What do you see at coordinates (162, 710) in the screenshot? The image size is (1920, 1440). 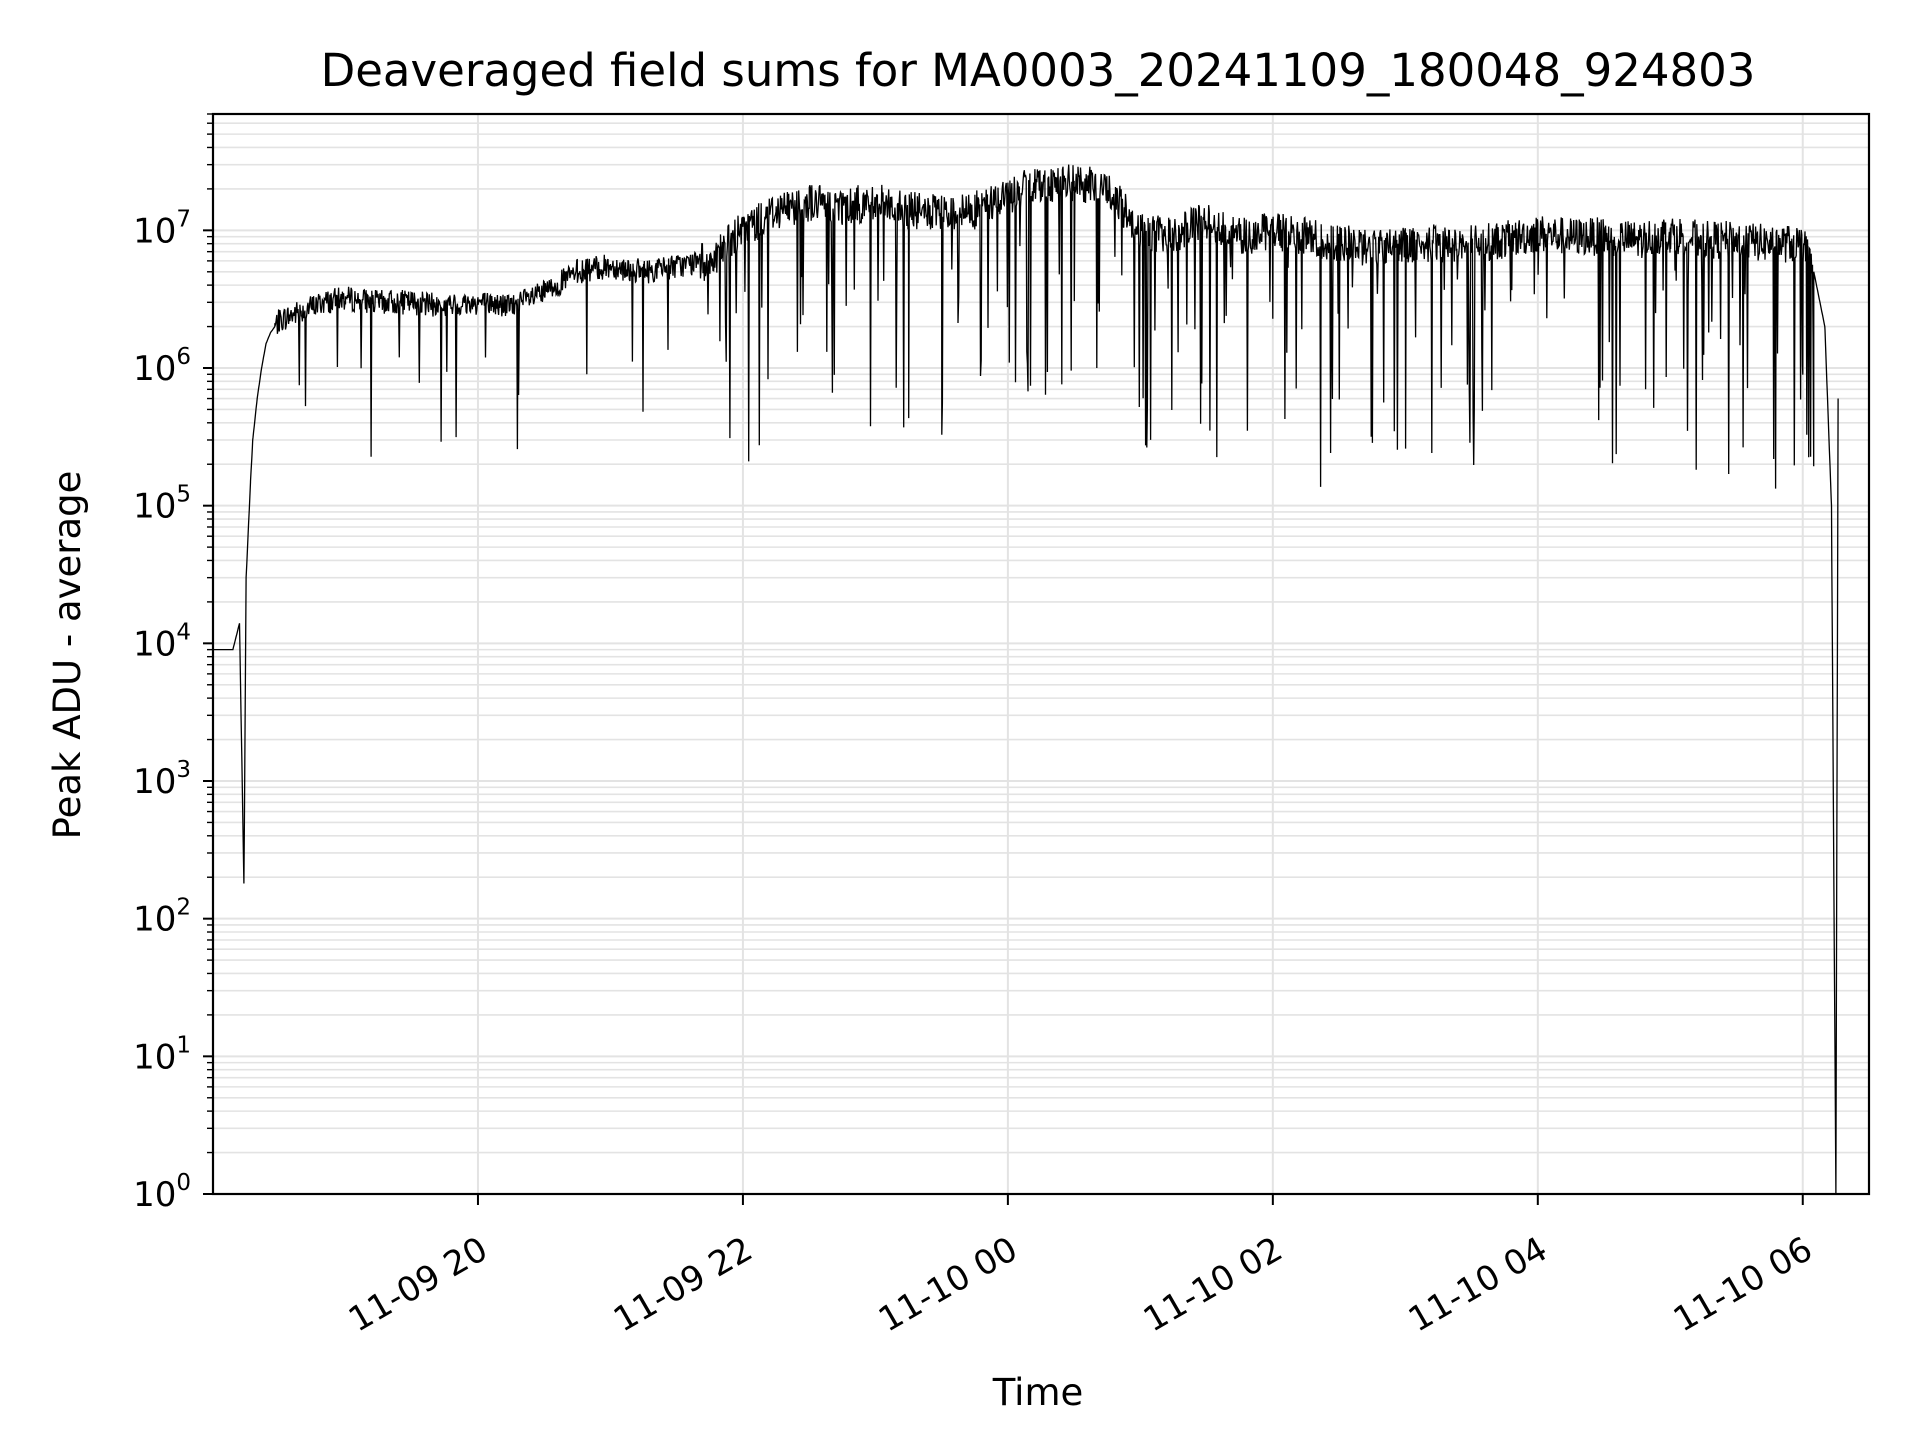 I see `y-tick-labels: 10⁰ 10¹ 10² 10³ 10⁴ 10⁵ 10⁶ 10⁷` at bounding box center [162, 710].